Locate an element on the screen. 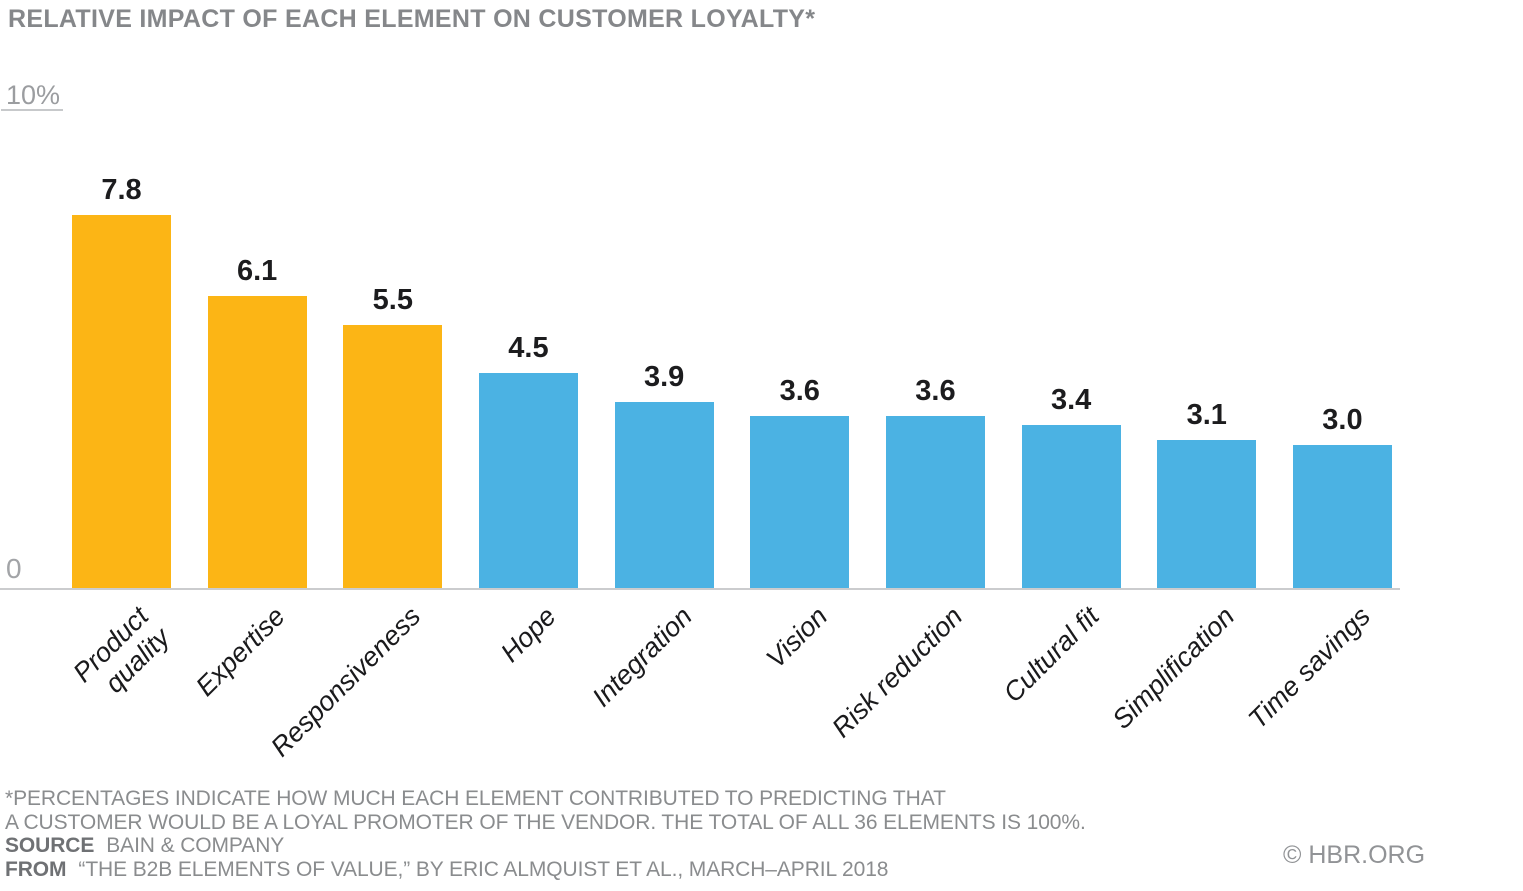 Image resolution: width=1523 pixels, height=891 pixels. x-label-product-quality: Product quality is located at coordinates (121, 650).